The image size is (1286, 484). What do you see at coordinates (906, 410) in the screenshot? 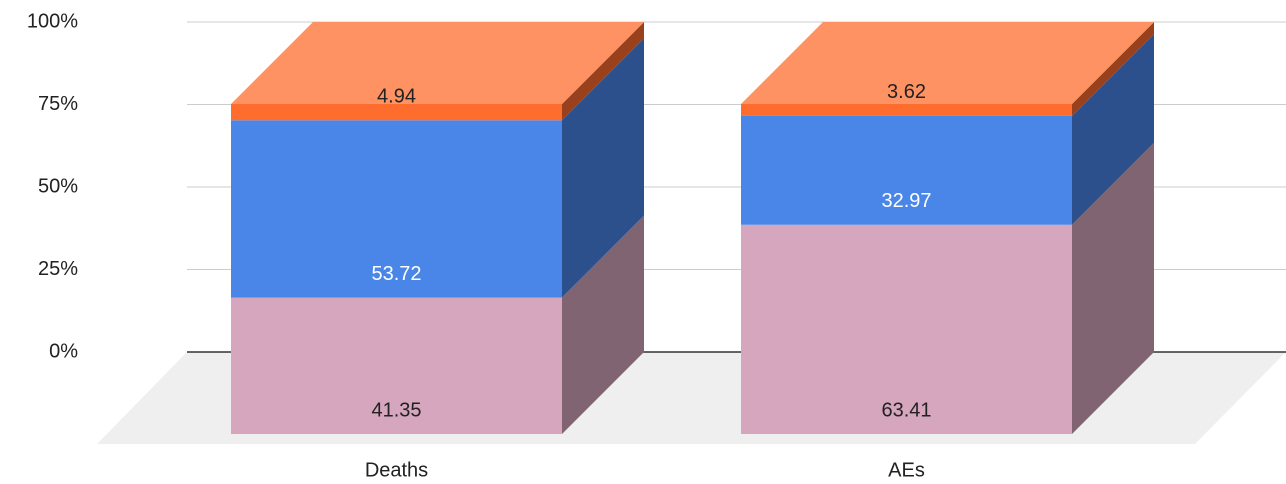
I see `data-label: 63.41` at bounding box center [906, 410].